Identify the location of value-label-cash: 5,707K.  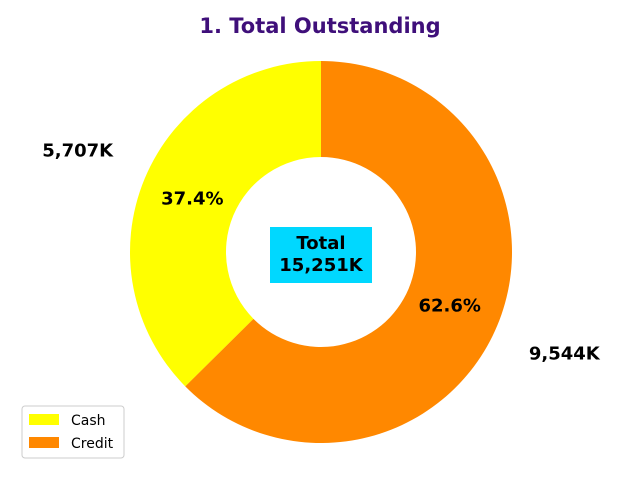
(78, 151).